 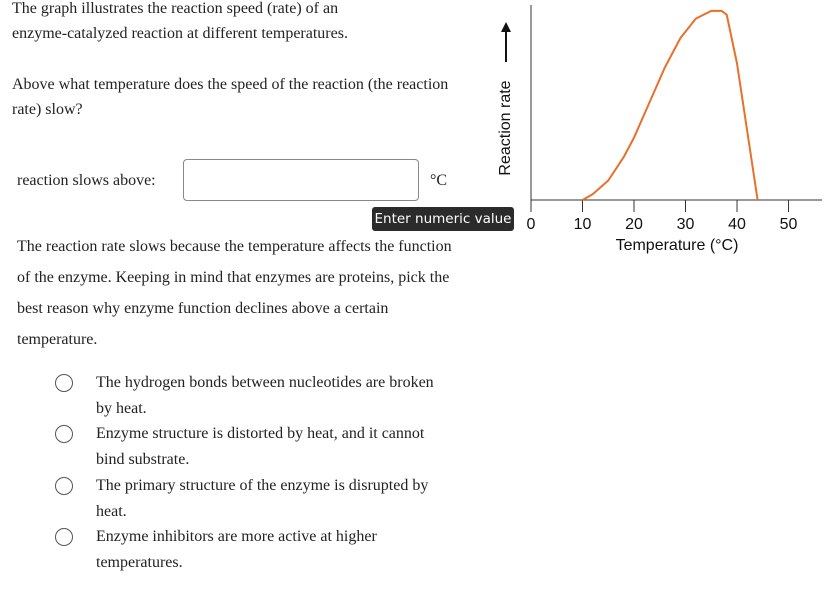 What do you see at coordinates (301, 180) in the screenshot?
I see `answer-input` at bounding box center [301, 180].